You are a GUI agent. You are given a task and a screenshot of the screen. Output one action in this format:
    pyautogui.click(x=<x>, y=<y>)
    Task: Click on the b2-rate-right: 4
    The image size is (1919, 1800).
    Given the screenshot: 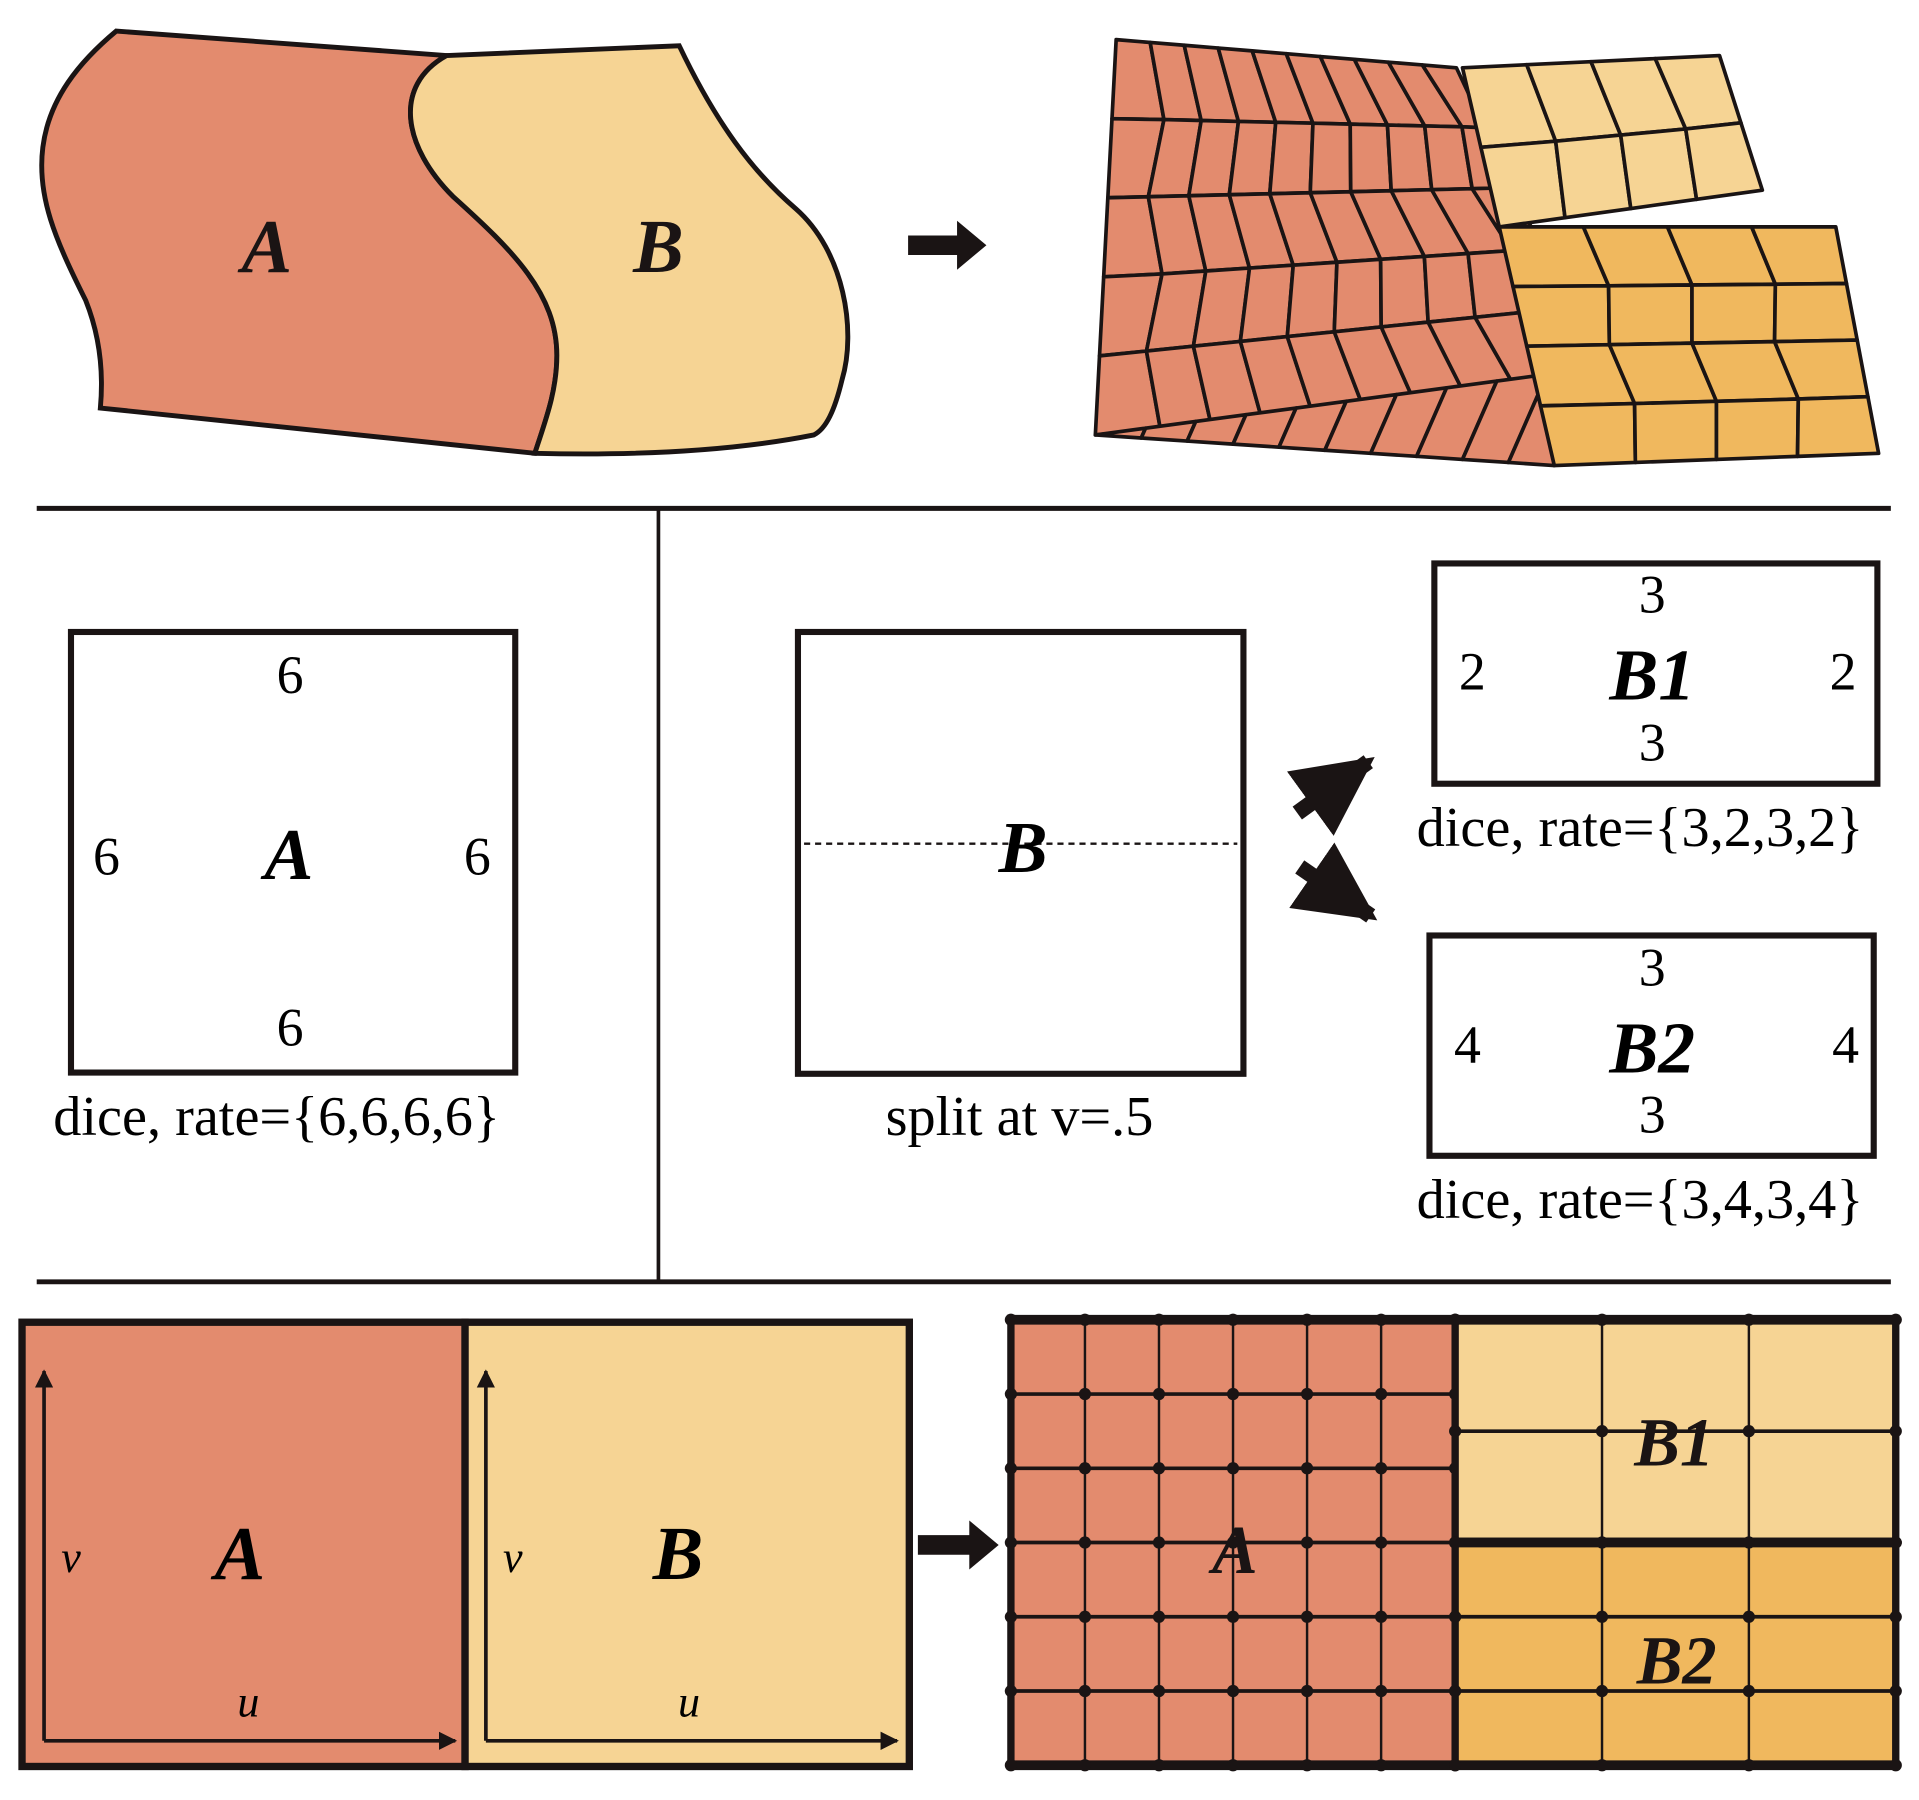 What is the action you would take?
    pyautogui.click(x=1845, y=1045)
    